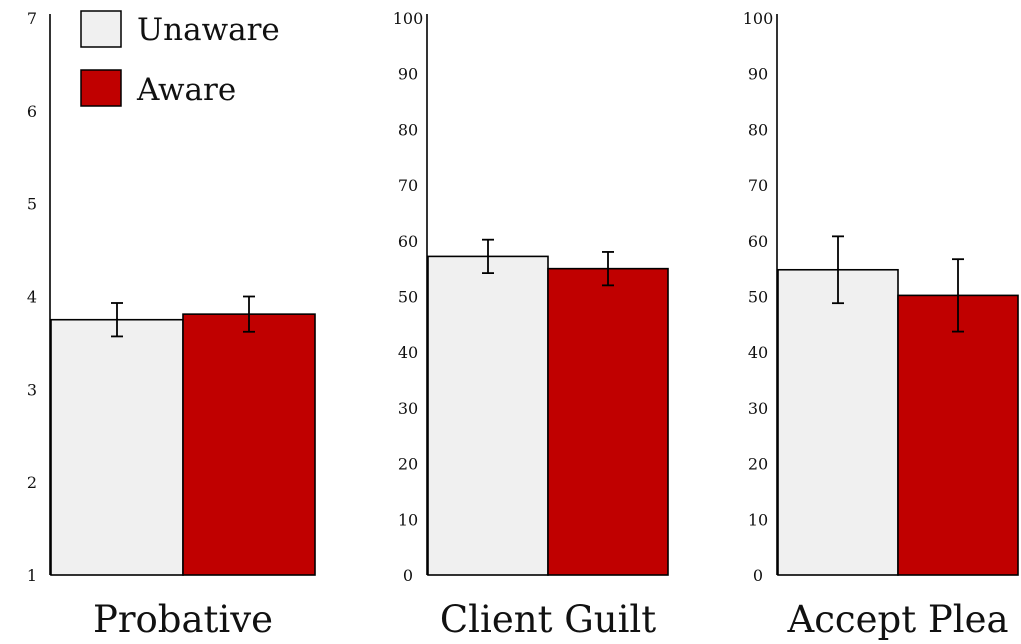 This screenshot has height=644, width=1021. I want to click on y-tick-label: 1, so click(32, 575).